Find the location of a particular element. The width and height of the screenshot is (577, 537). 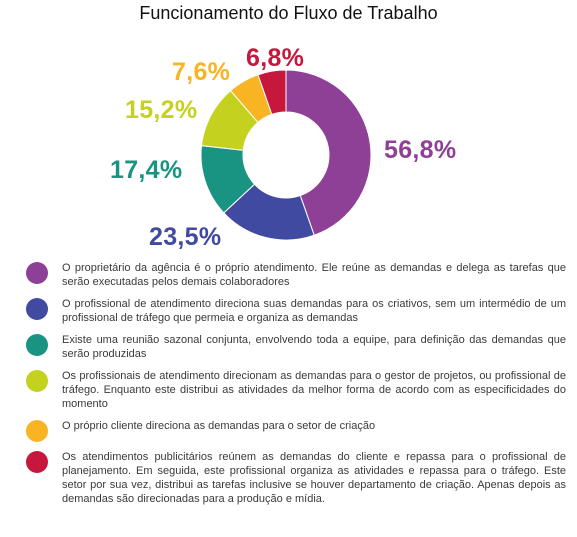

slice-label-6: 6,8% is located at coordinates (275, 58).